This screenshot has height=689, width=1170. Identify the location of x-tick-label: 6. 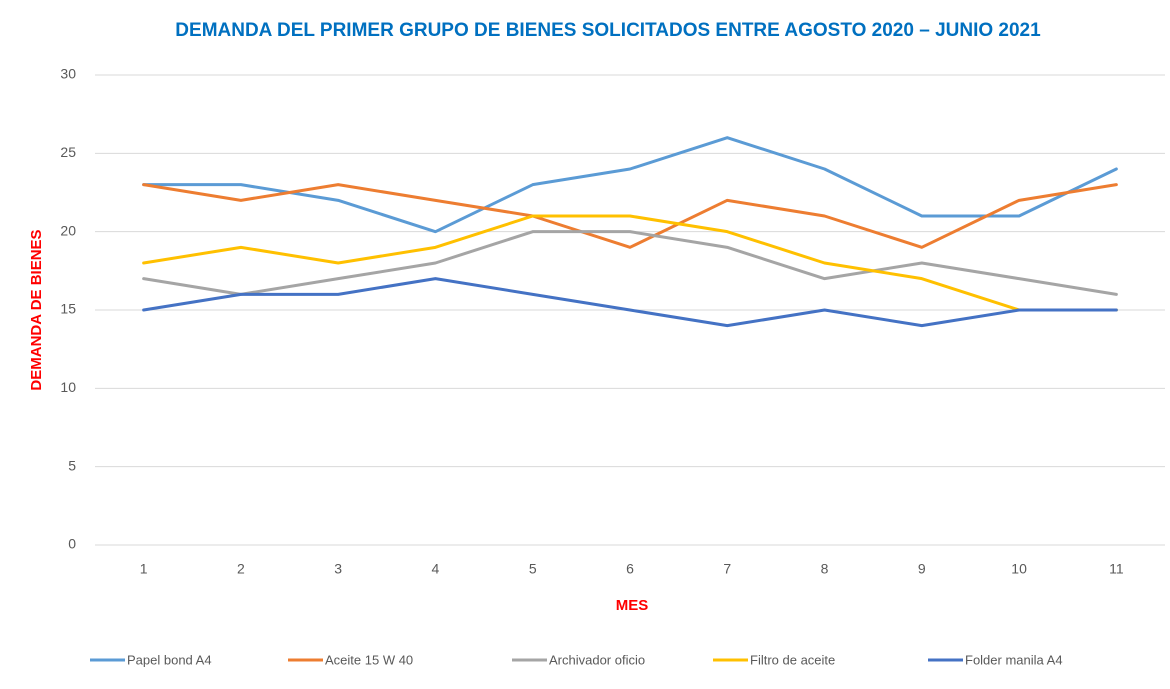
(630, 569).